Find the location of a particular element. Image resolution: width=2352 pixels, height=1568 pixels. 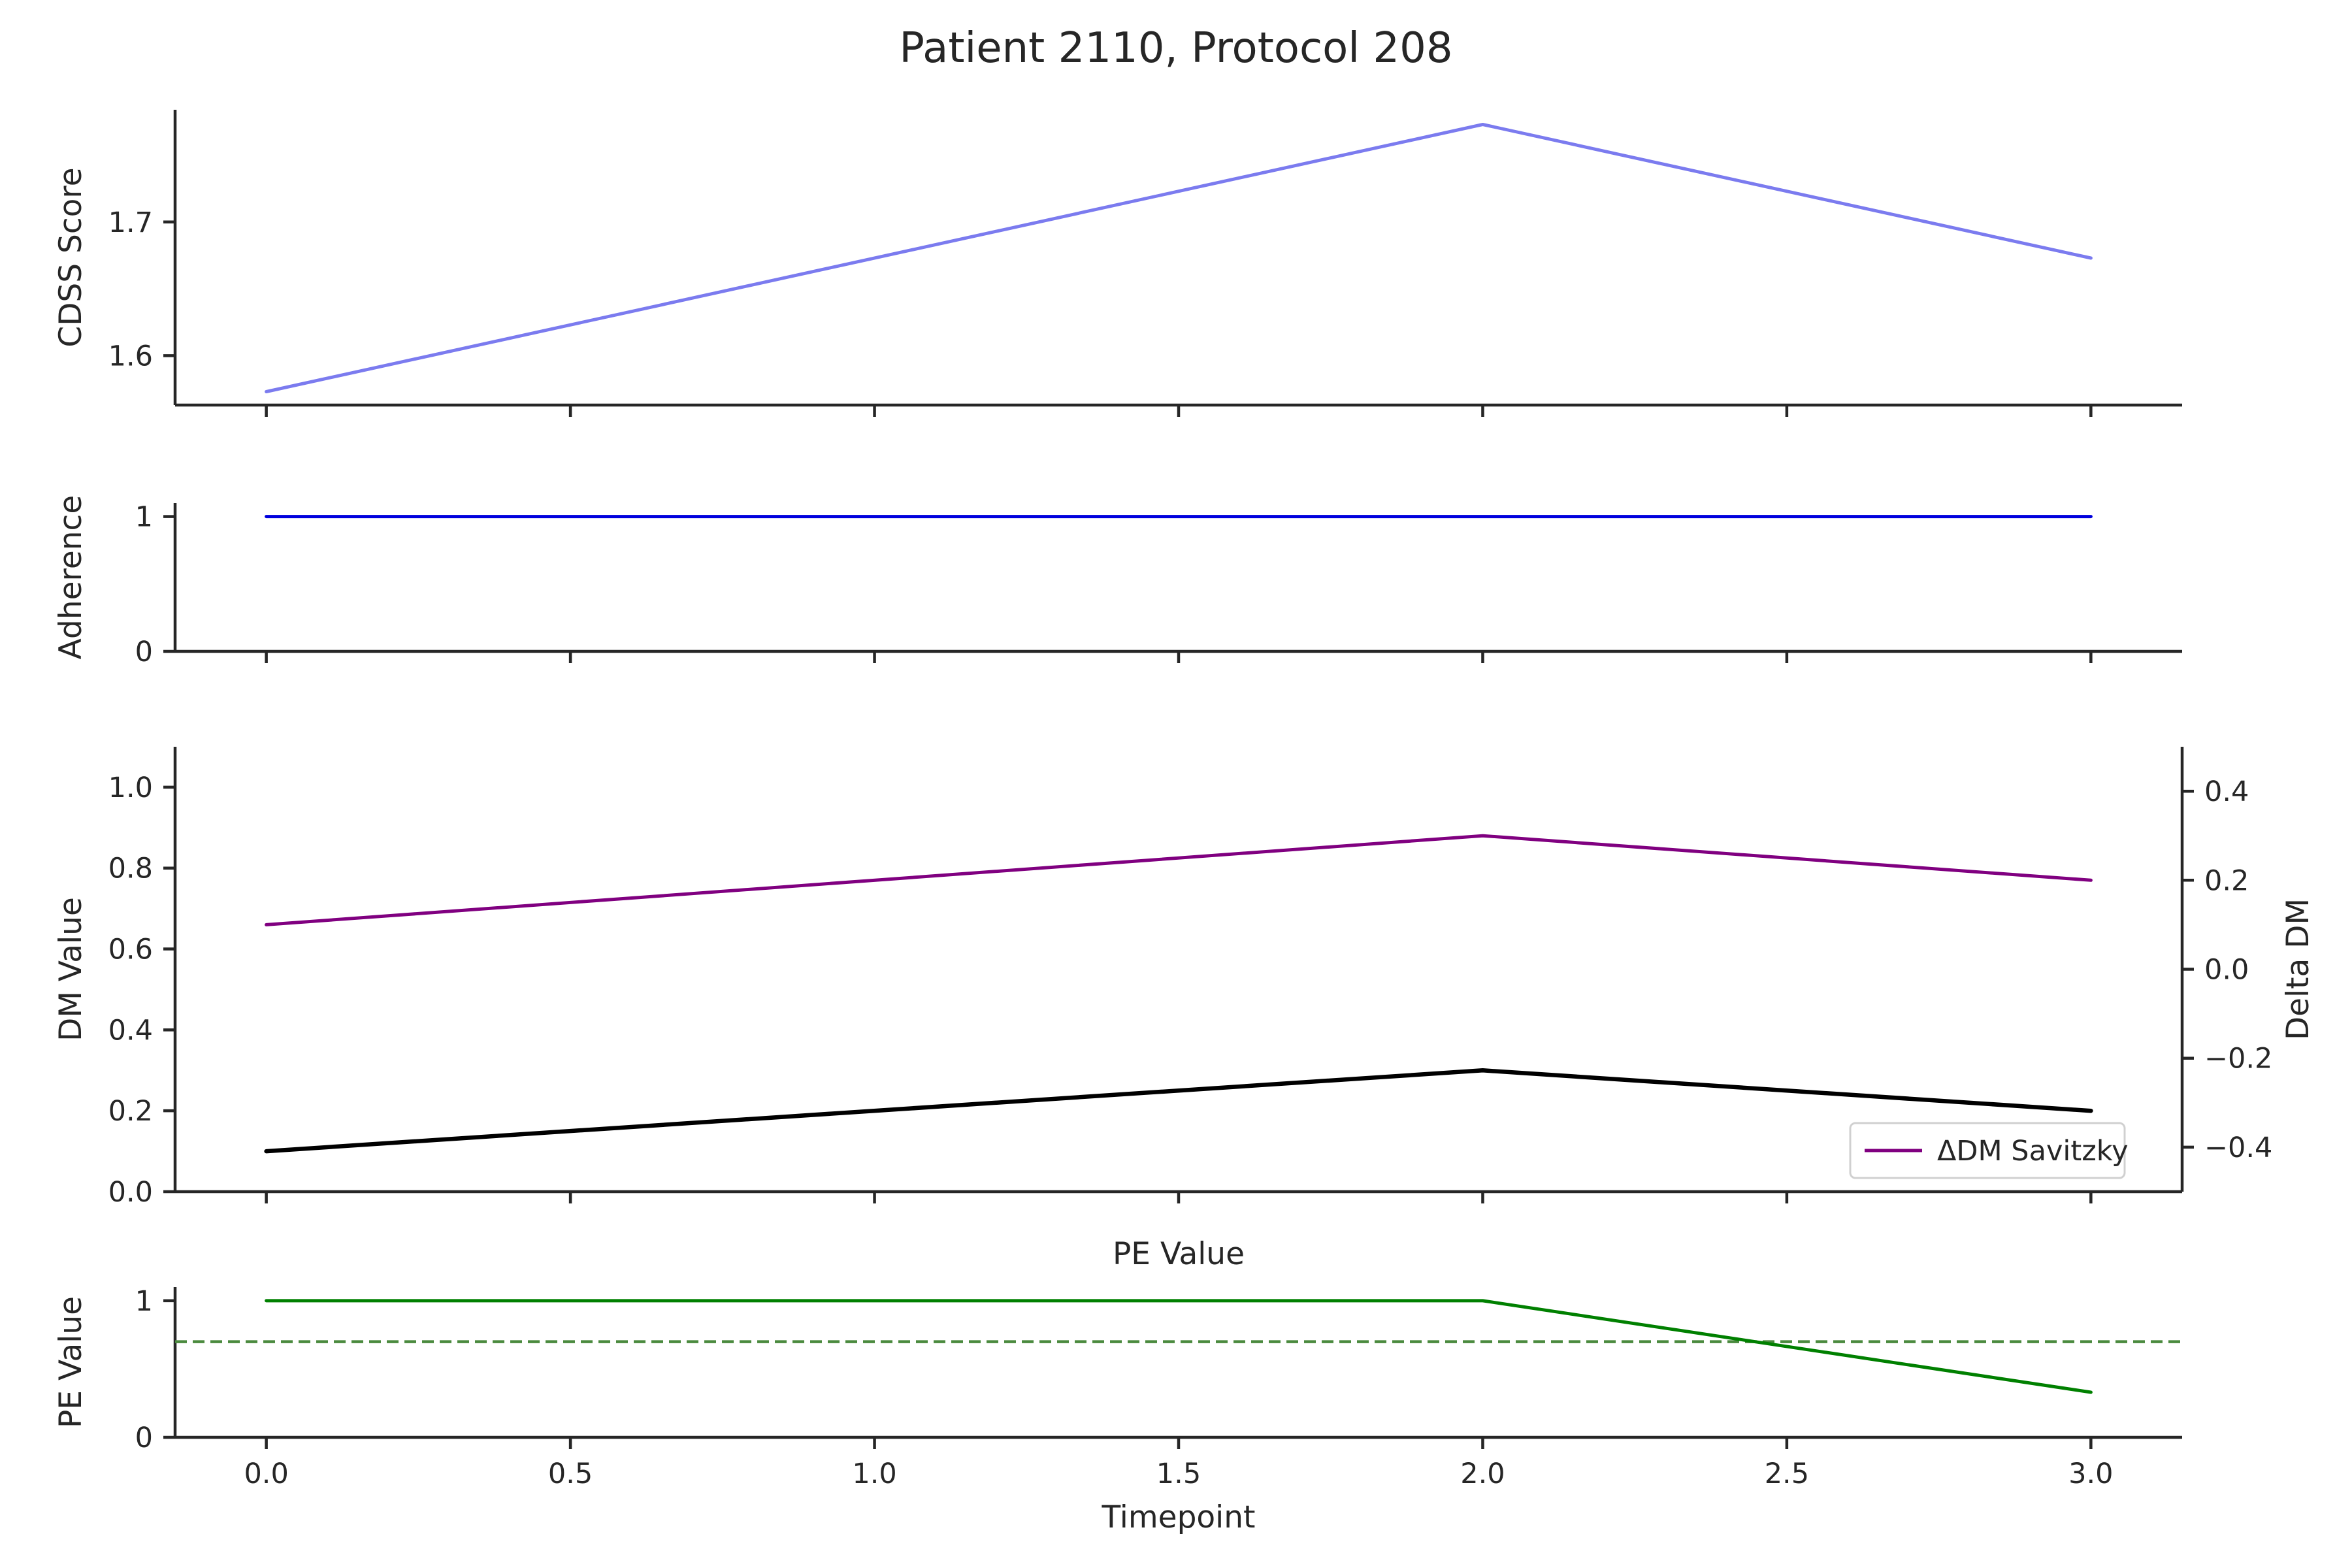

panel-4: 0.0 0.5 1.0 1.5 2.0 2.5 3.0 0 1 PE Value PE Value is located at coordinates (1117, 1363).